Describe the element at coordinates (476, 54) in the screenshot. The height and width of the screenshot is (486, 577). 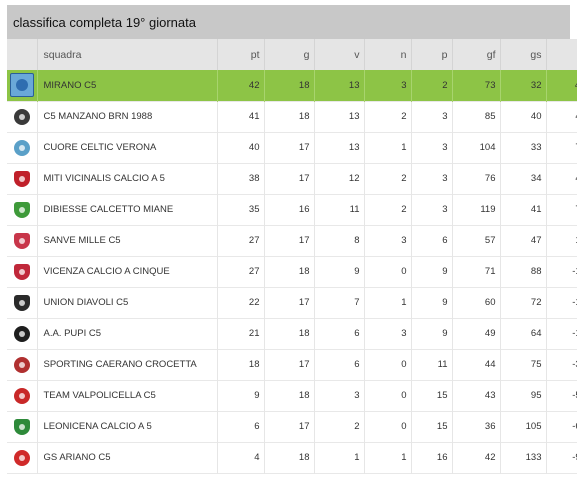
I see `header-gf: gf` at that location.